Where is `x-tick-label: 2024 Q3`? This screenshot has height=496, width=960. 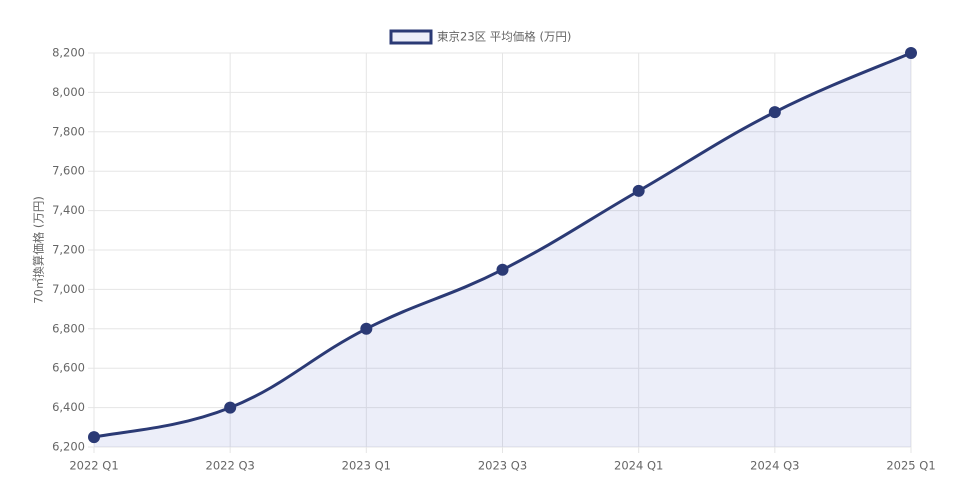
x-tick-label: 2024 Q3 is located at coordinates (774, 466).